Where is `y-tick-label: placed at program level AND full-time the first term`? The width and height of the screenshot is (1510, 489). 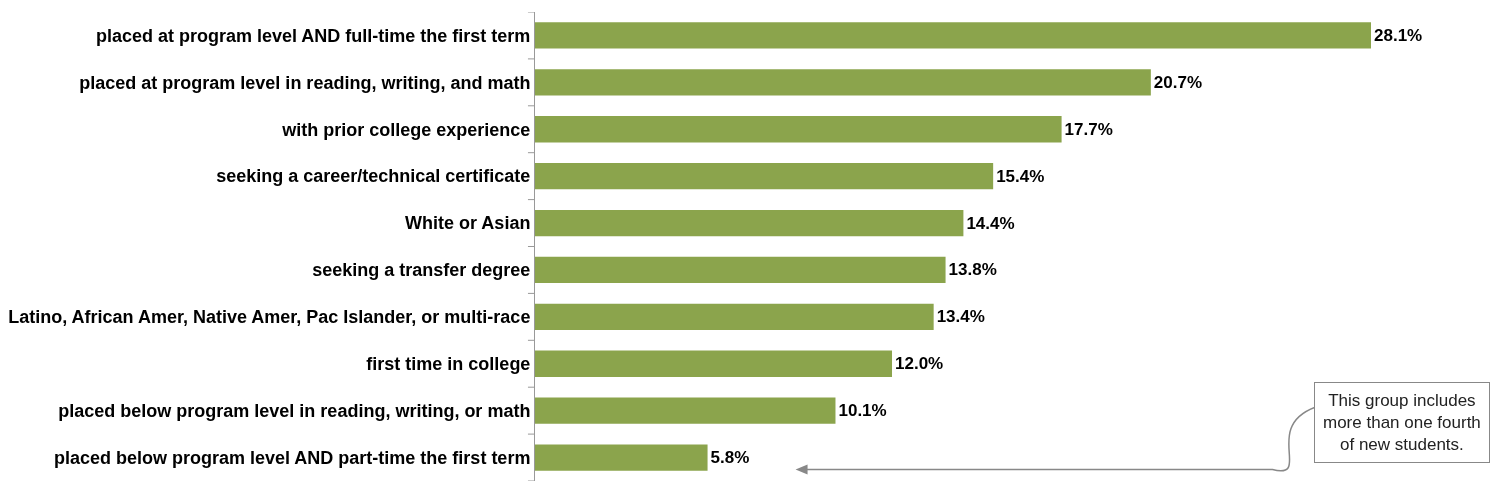
y-tick-label: placed at program level AND full-time the first term is located at coordinates (313, 35).